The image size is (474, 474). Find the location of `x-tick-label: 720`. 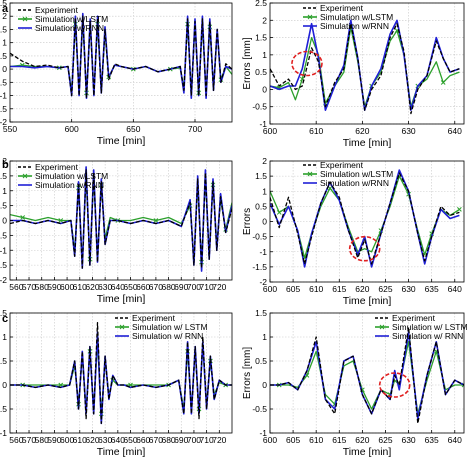

x-tick-label: 720 is located at coordinates (219, 440).